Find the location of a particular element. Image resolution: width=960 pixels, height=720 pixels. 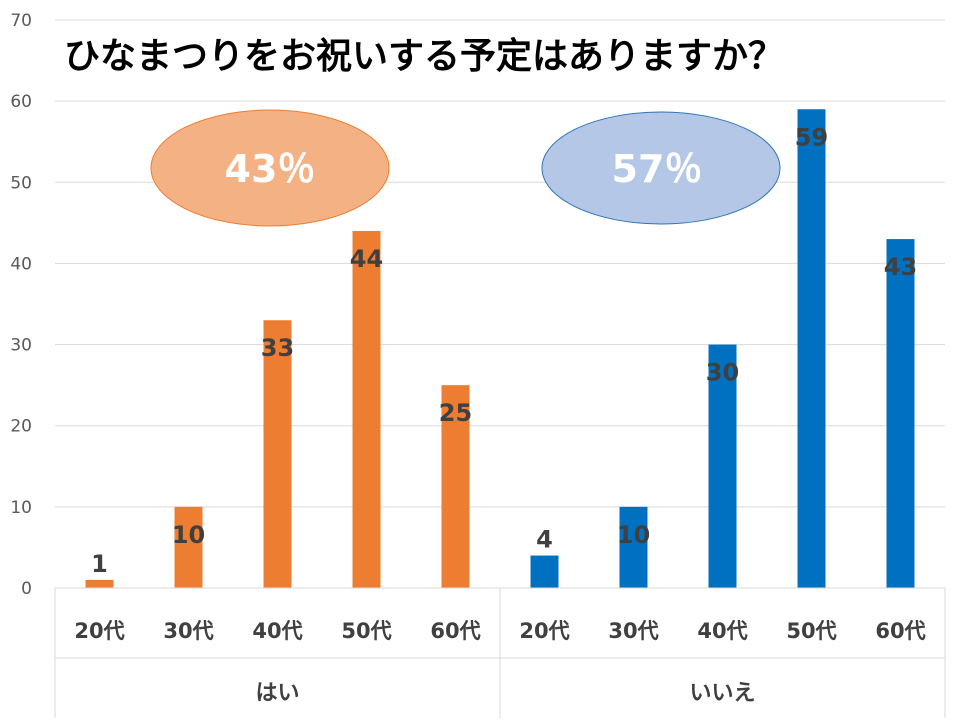

y-tick-label: 20 is located at coordinates (21, 427).